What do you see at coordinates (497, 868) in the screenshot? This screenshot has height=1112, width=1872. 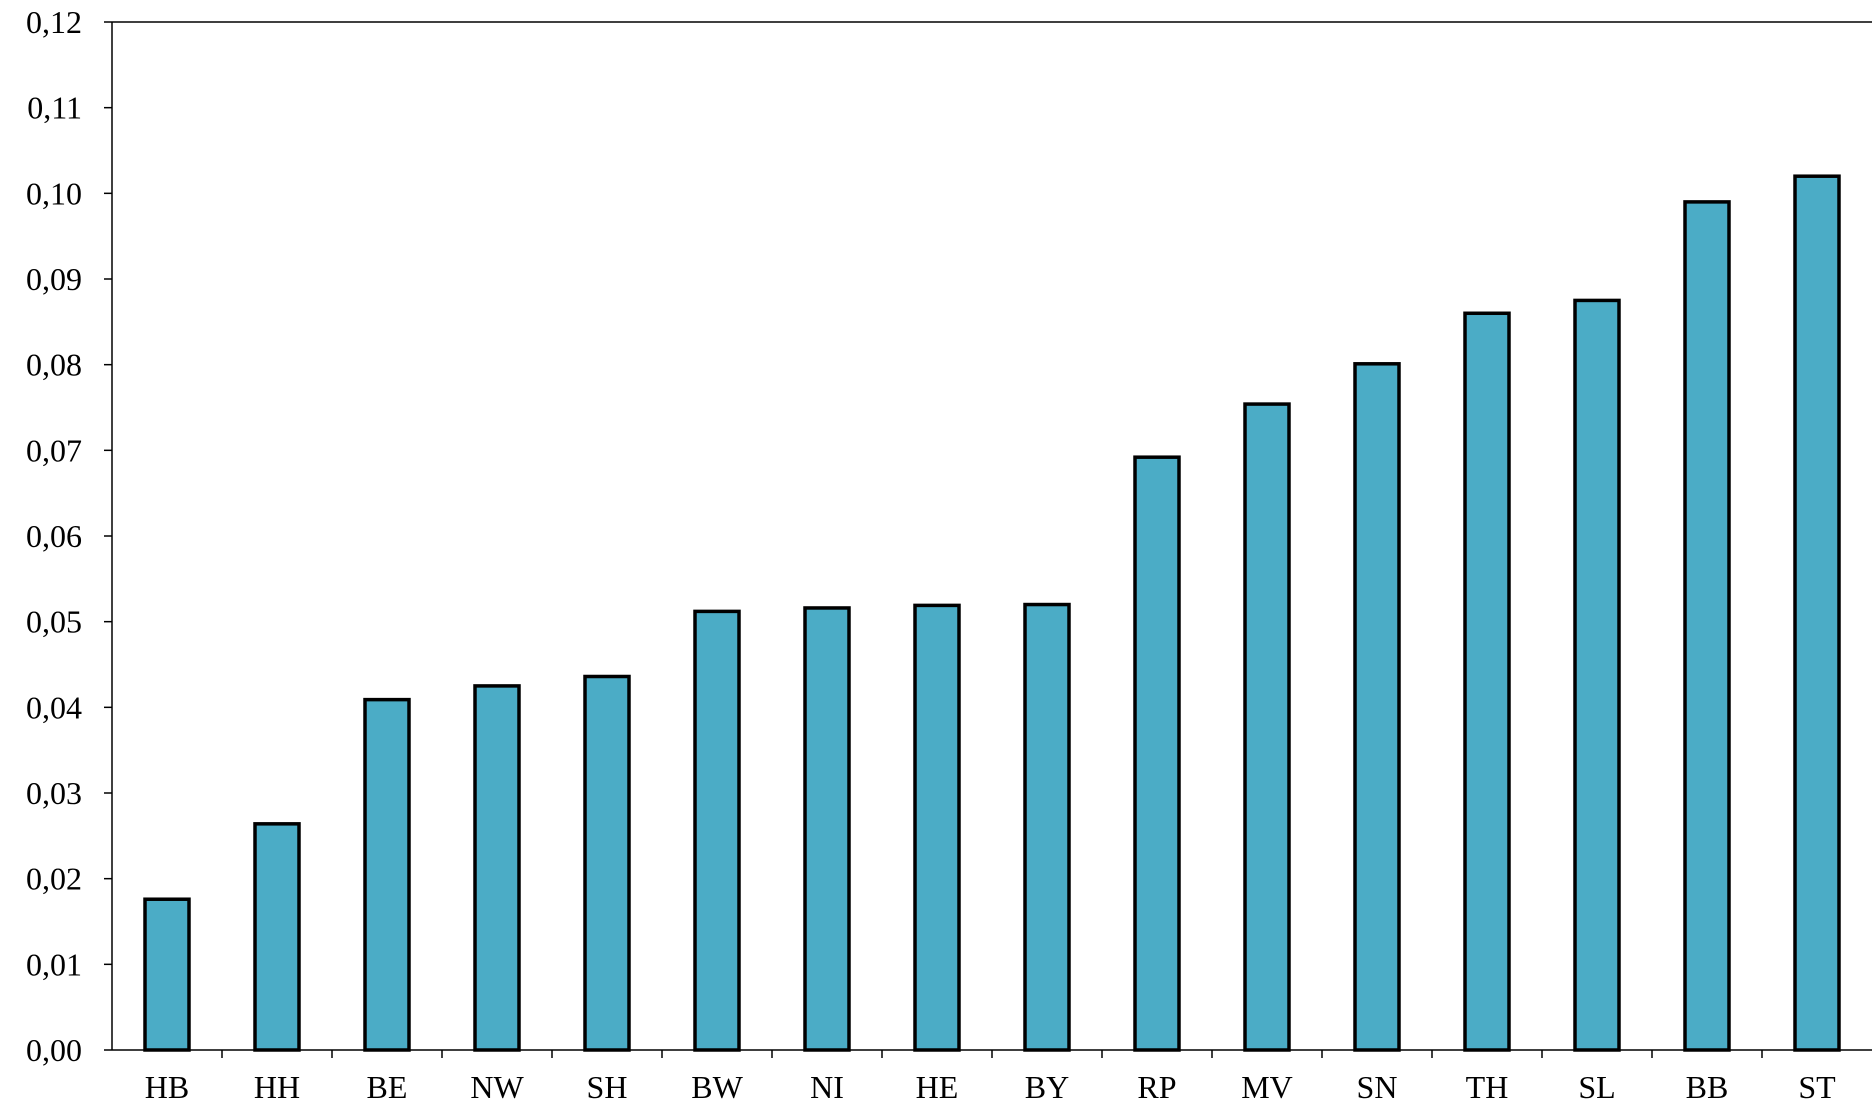 I see `bar-nw` at bounding box center [497, 868].